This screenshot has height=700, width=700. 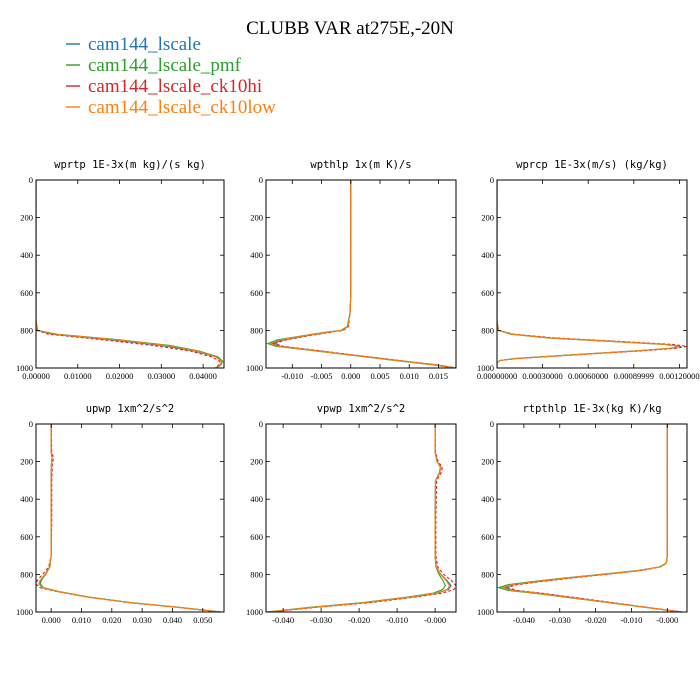 I want to click on panel-title: wpthlp 1x(m K)/s, so click(x=360, y=165).